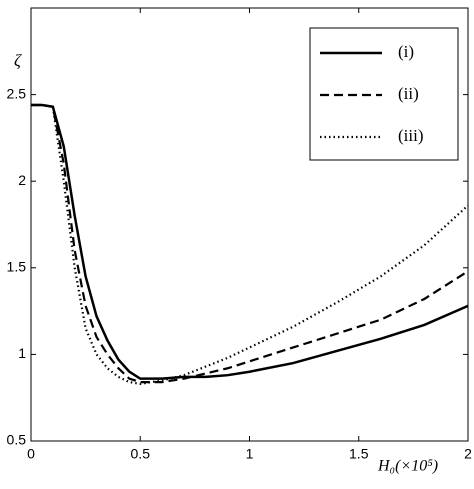  What do you see at coordinates (384, 94) in the screenshot?
I see `legend-box` at bounding box center [384, 94].